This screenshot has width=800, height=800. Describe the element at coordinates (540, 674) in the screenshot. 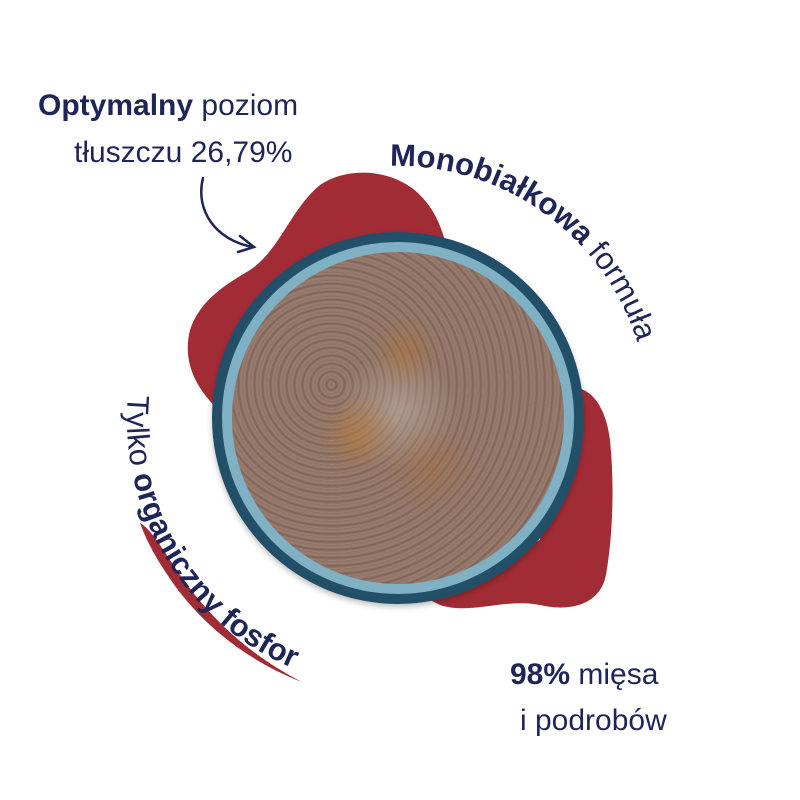

I see `meat-bold: 98%` at that location.